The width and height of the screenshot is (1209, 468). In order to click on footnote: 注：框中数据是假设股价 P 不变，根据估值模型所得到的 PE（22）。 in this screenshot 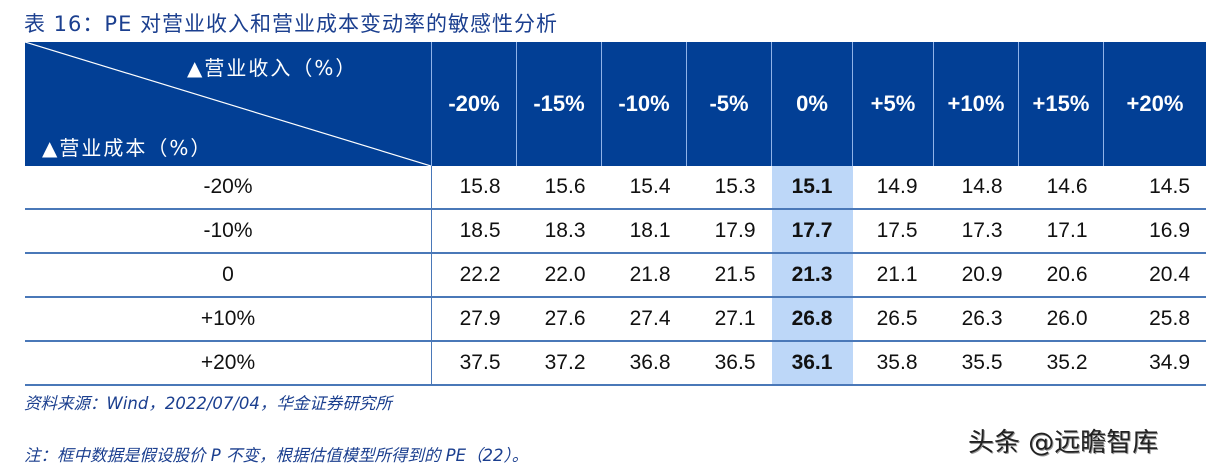, I will do `click(276, 455)`.